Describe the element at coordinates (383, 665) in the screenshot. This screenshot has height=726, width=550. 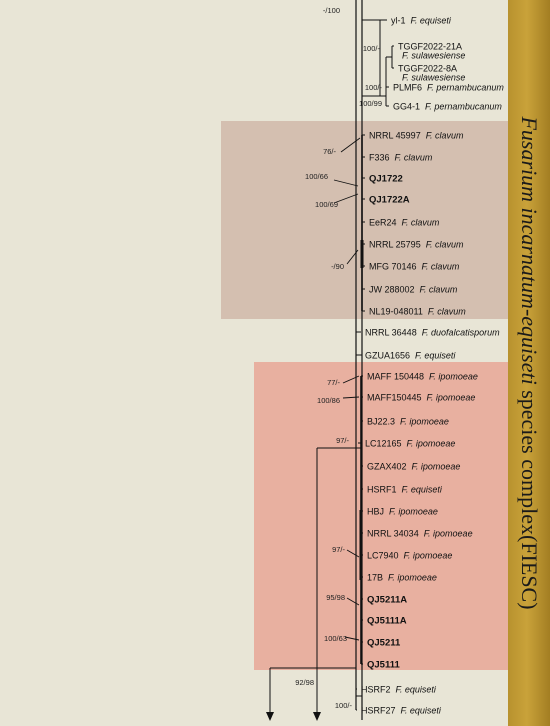
I see `taxon-label: QJ5111` at that location.